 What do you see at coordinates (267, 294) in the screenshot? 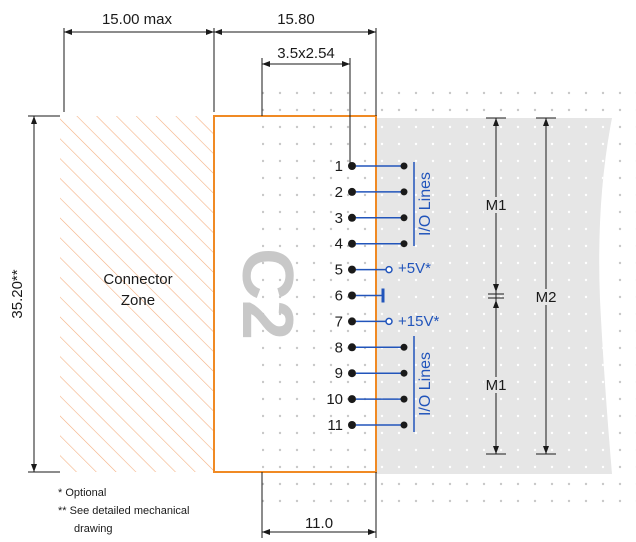
I see `module-label: C2` at bounding box center [267, 294].